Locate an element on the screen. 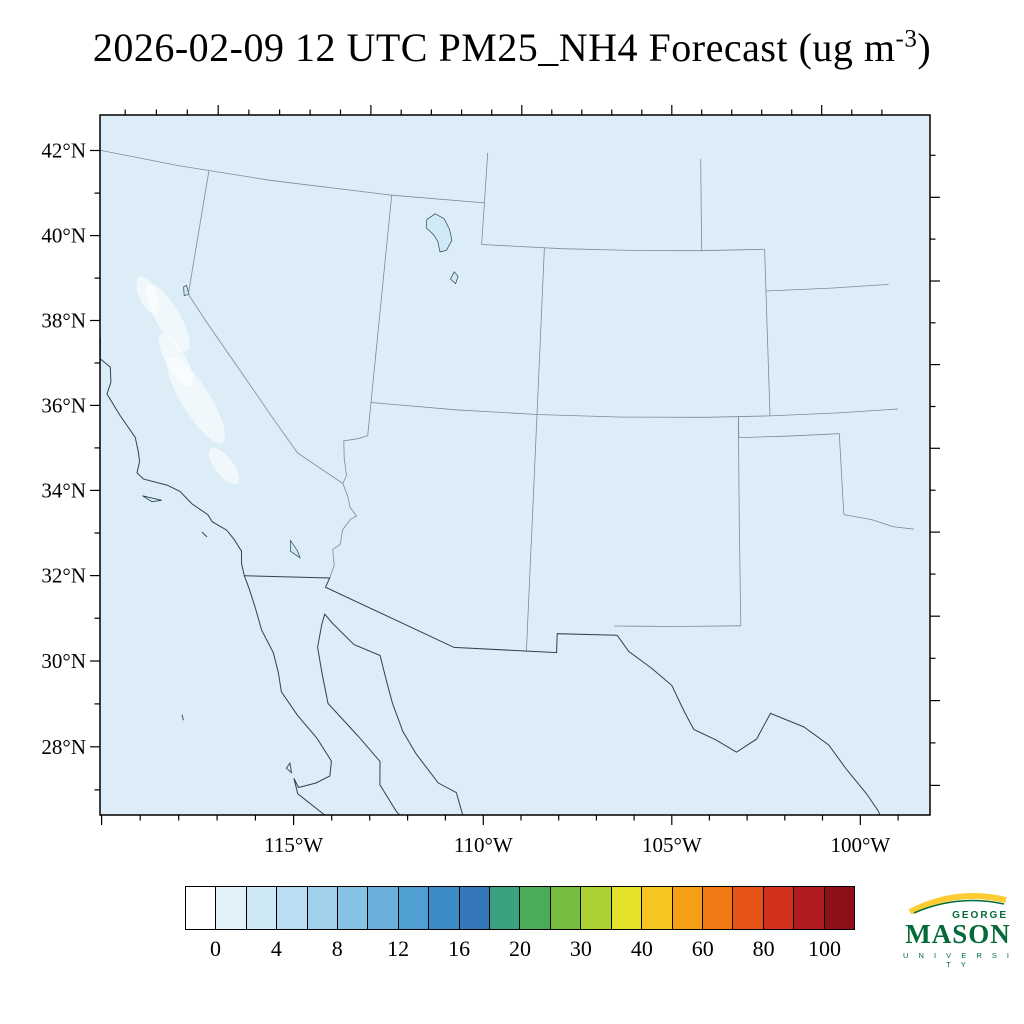  colorbar-tick-label: 40 is located at coordinates (641, 948).